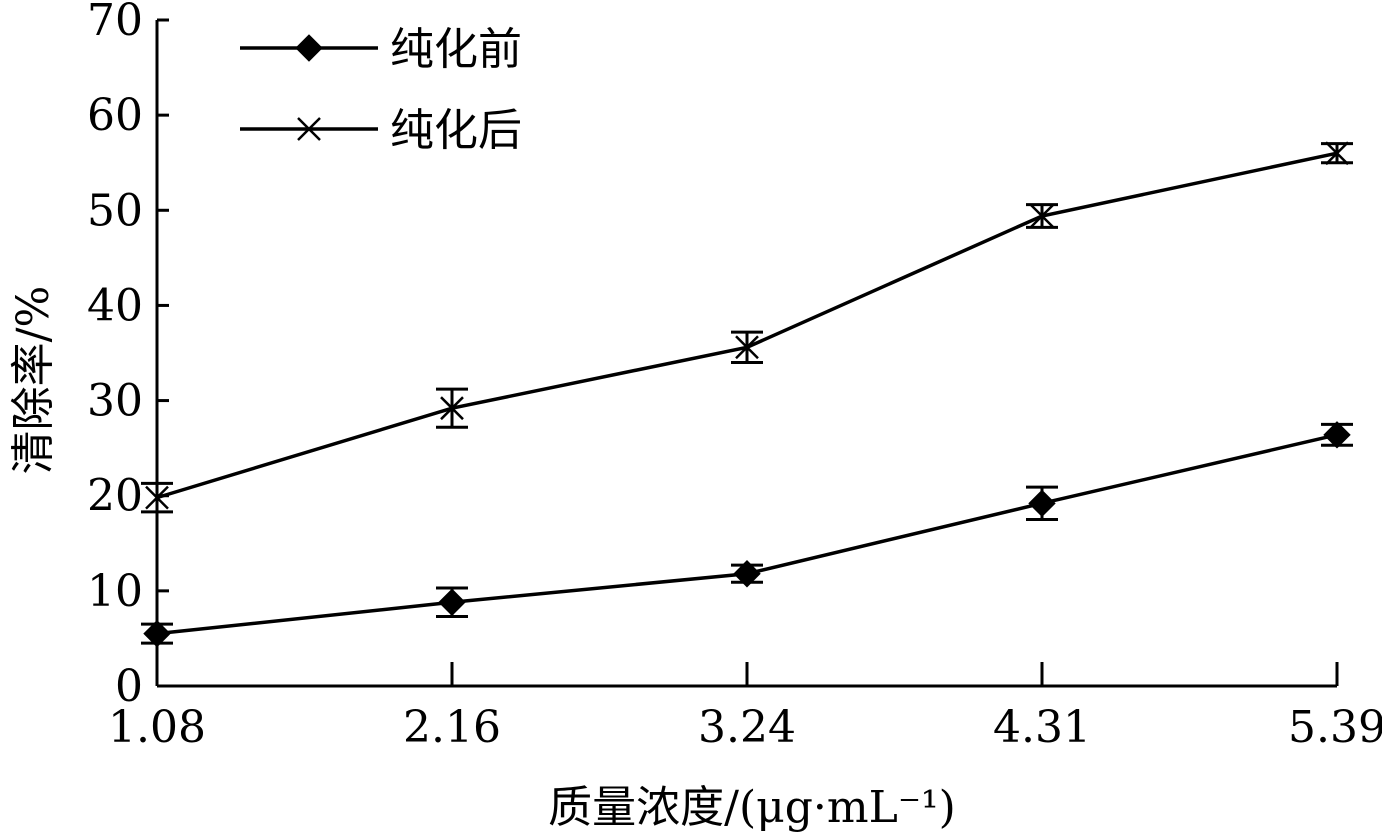 This screenshot has height=837, width=1382. What do you see at coordinates (115, 23) in the screenshot?
I see `y-tick-label: 70` at bounding box center [115, 23].